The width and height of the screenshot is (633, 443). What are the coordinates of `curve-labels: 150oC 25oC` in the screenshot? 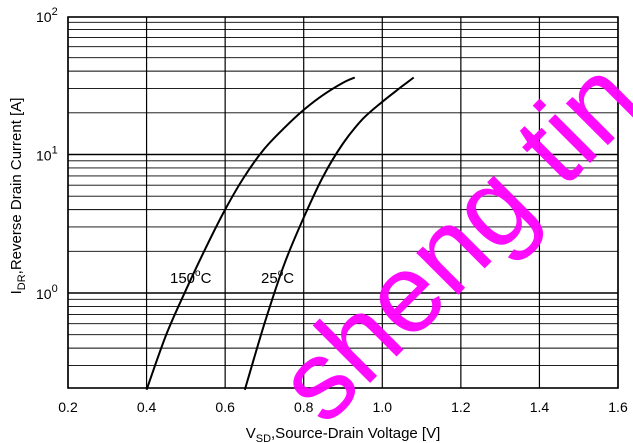 It's located at (232, 277).